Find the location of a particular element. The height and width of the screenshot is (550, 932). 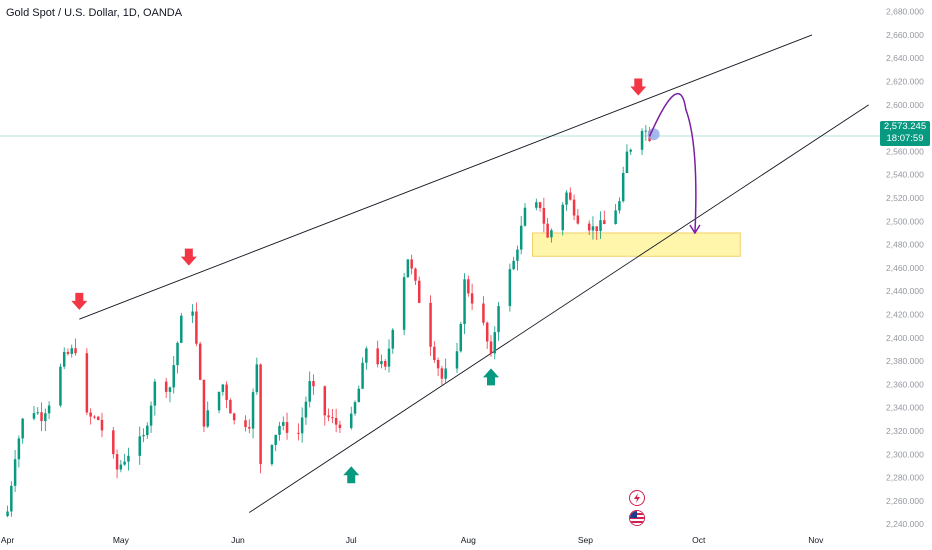

x-tick-label: Oct is located at coordinates (699, 540).